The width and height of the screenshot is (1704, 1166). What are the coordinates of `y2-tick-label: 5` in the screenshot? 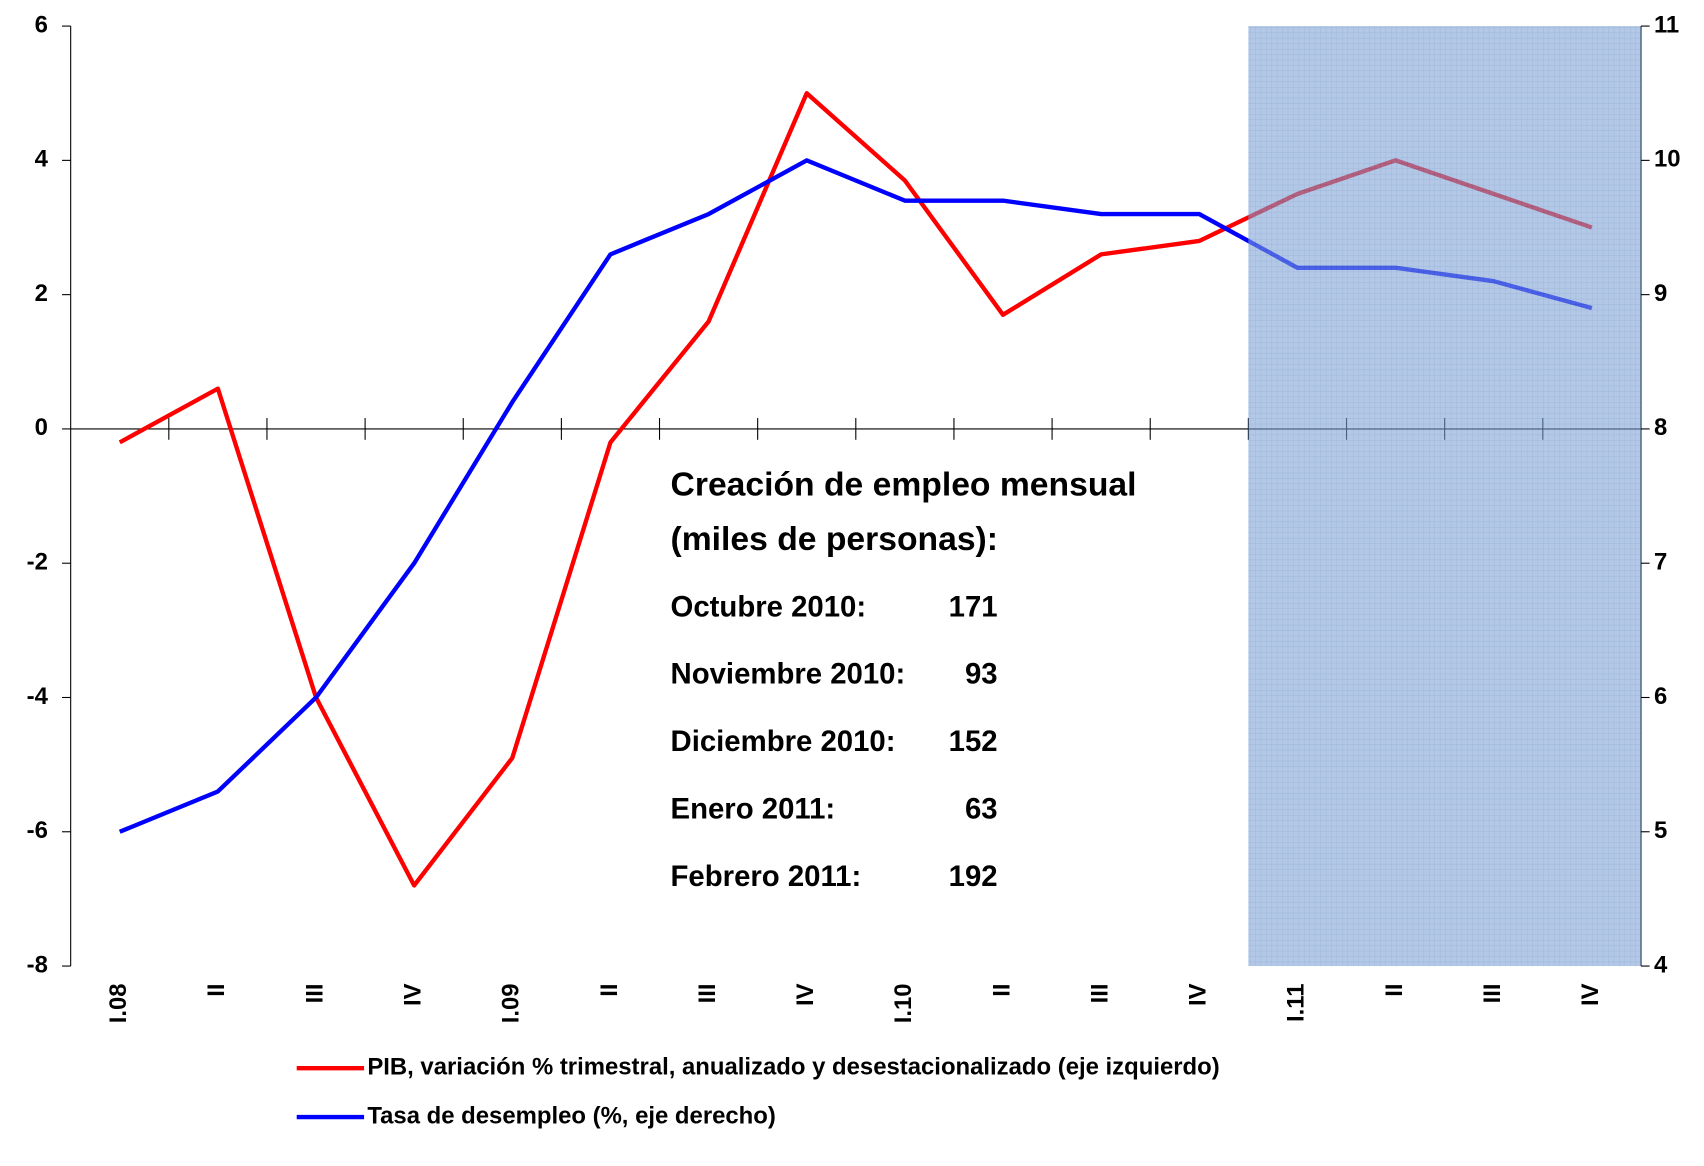 It's located at (1660, 830).